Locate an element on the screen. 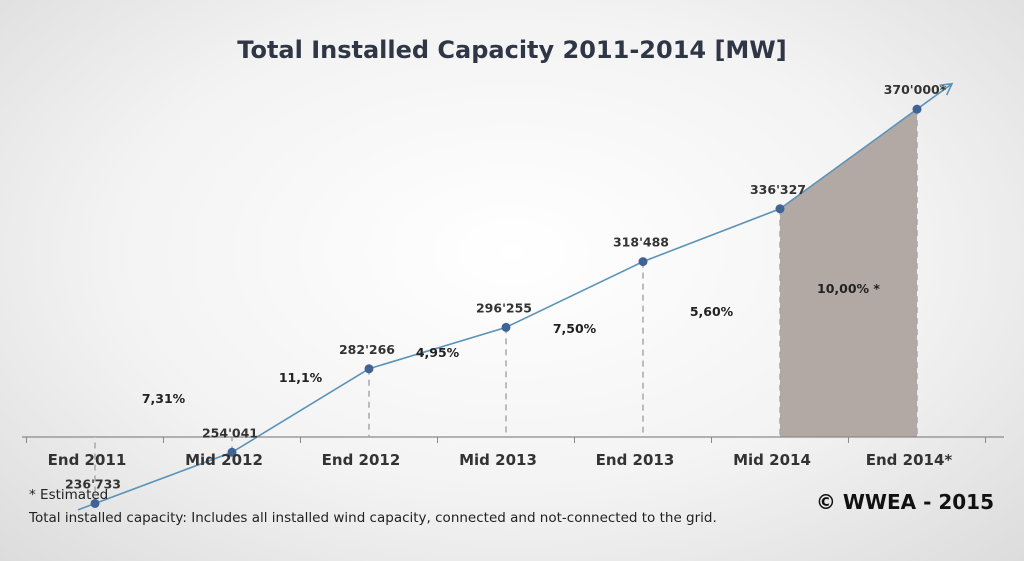 The width and height of the screenshot is (1024, 561). growth-label: 10,00% * is located at coordinates (848, 288).